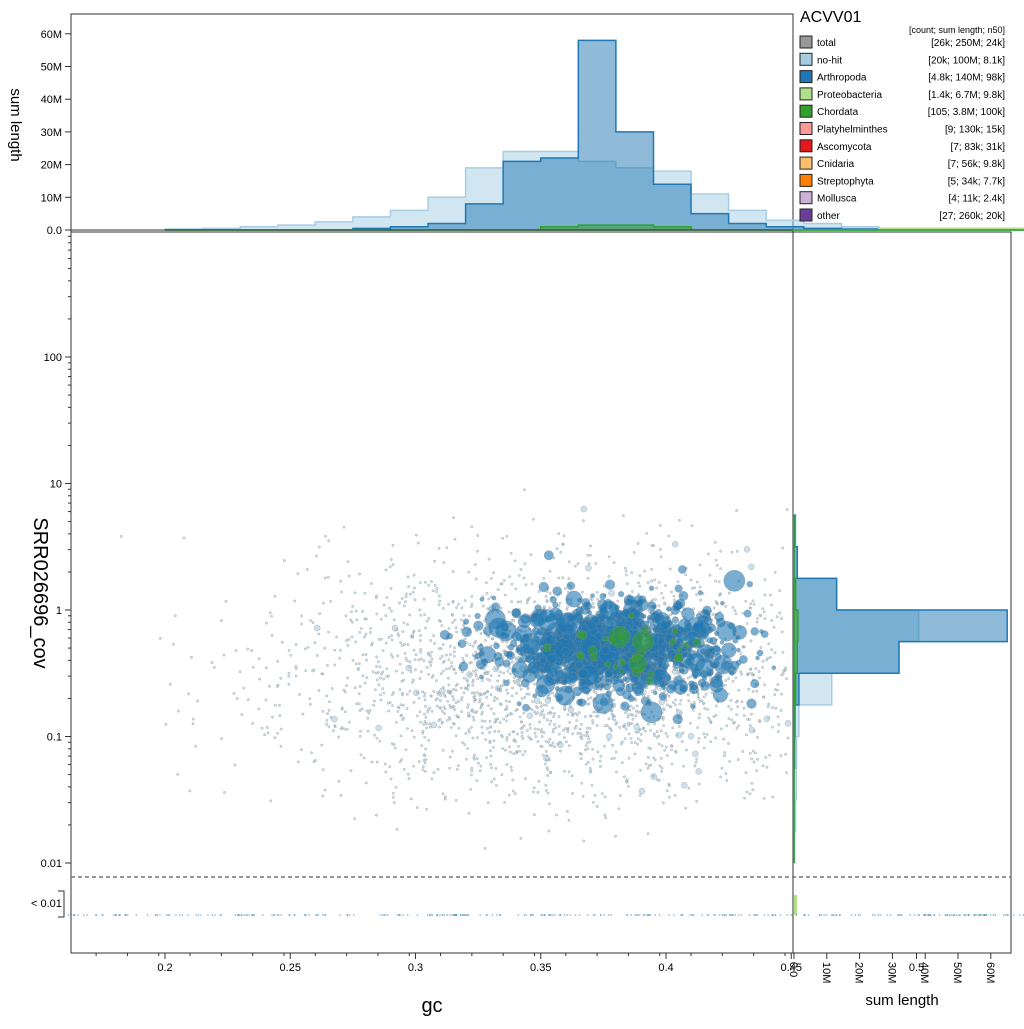 The image size is (1024, 1029). Describe the element at coordinates (902, 59) in the screenshot. I see `legend-item: no-hit [20k; 100M; 8.1k]` at that location.